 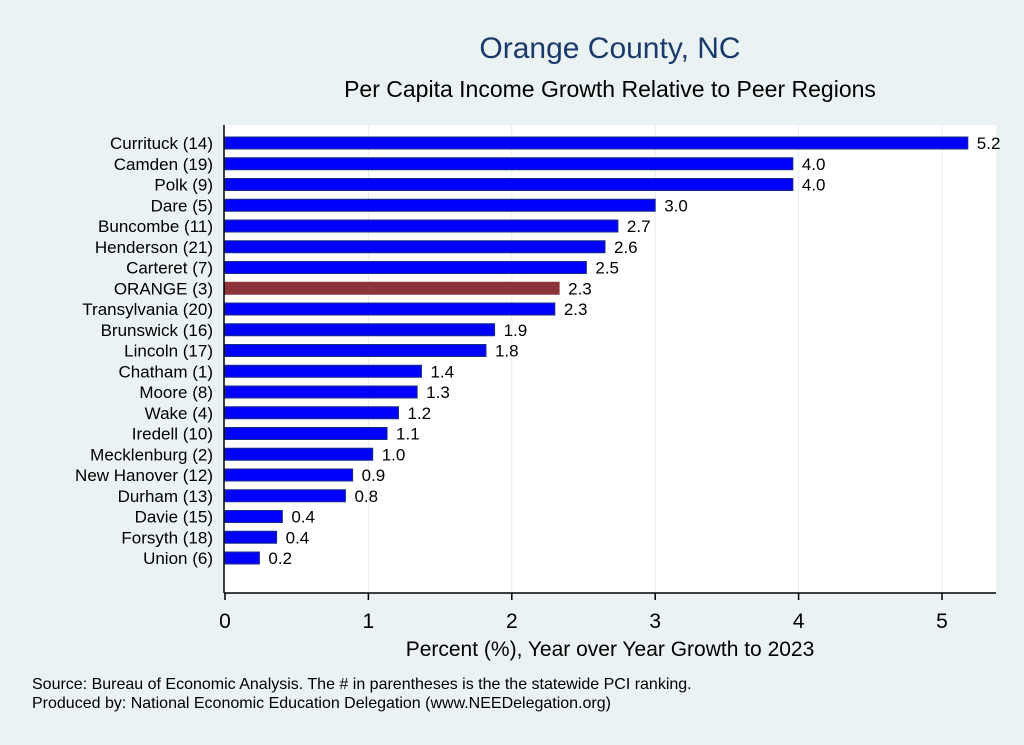 I want to click on y-tick-label: Moore (8), so click(x=176, y=392).